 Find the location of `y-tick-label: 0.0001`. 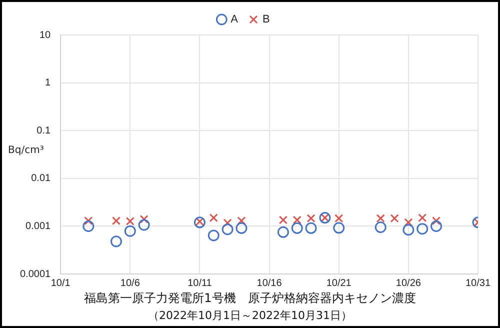

y-tick-label: 0.0001 is located at coordinates (36, 274).